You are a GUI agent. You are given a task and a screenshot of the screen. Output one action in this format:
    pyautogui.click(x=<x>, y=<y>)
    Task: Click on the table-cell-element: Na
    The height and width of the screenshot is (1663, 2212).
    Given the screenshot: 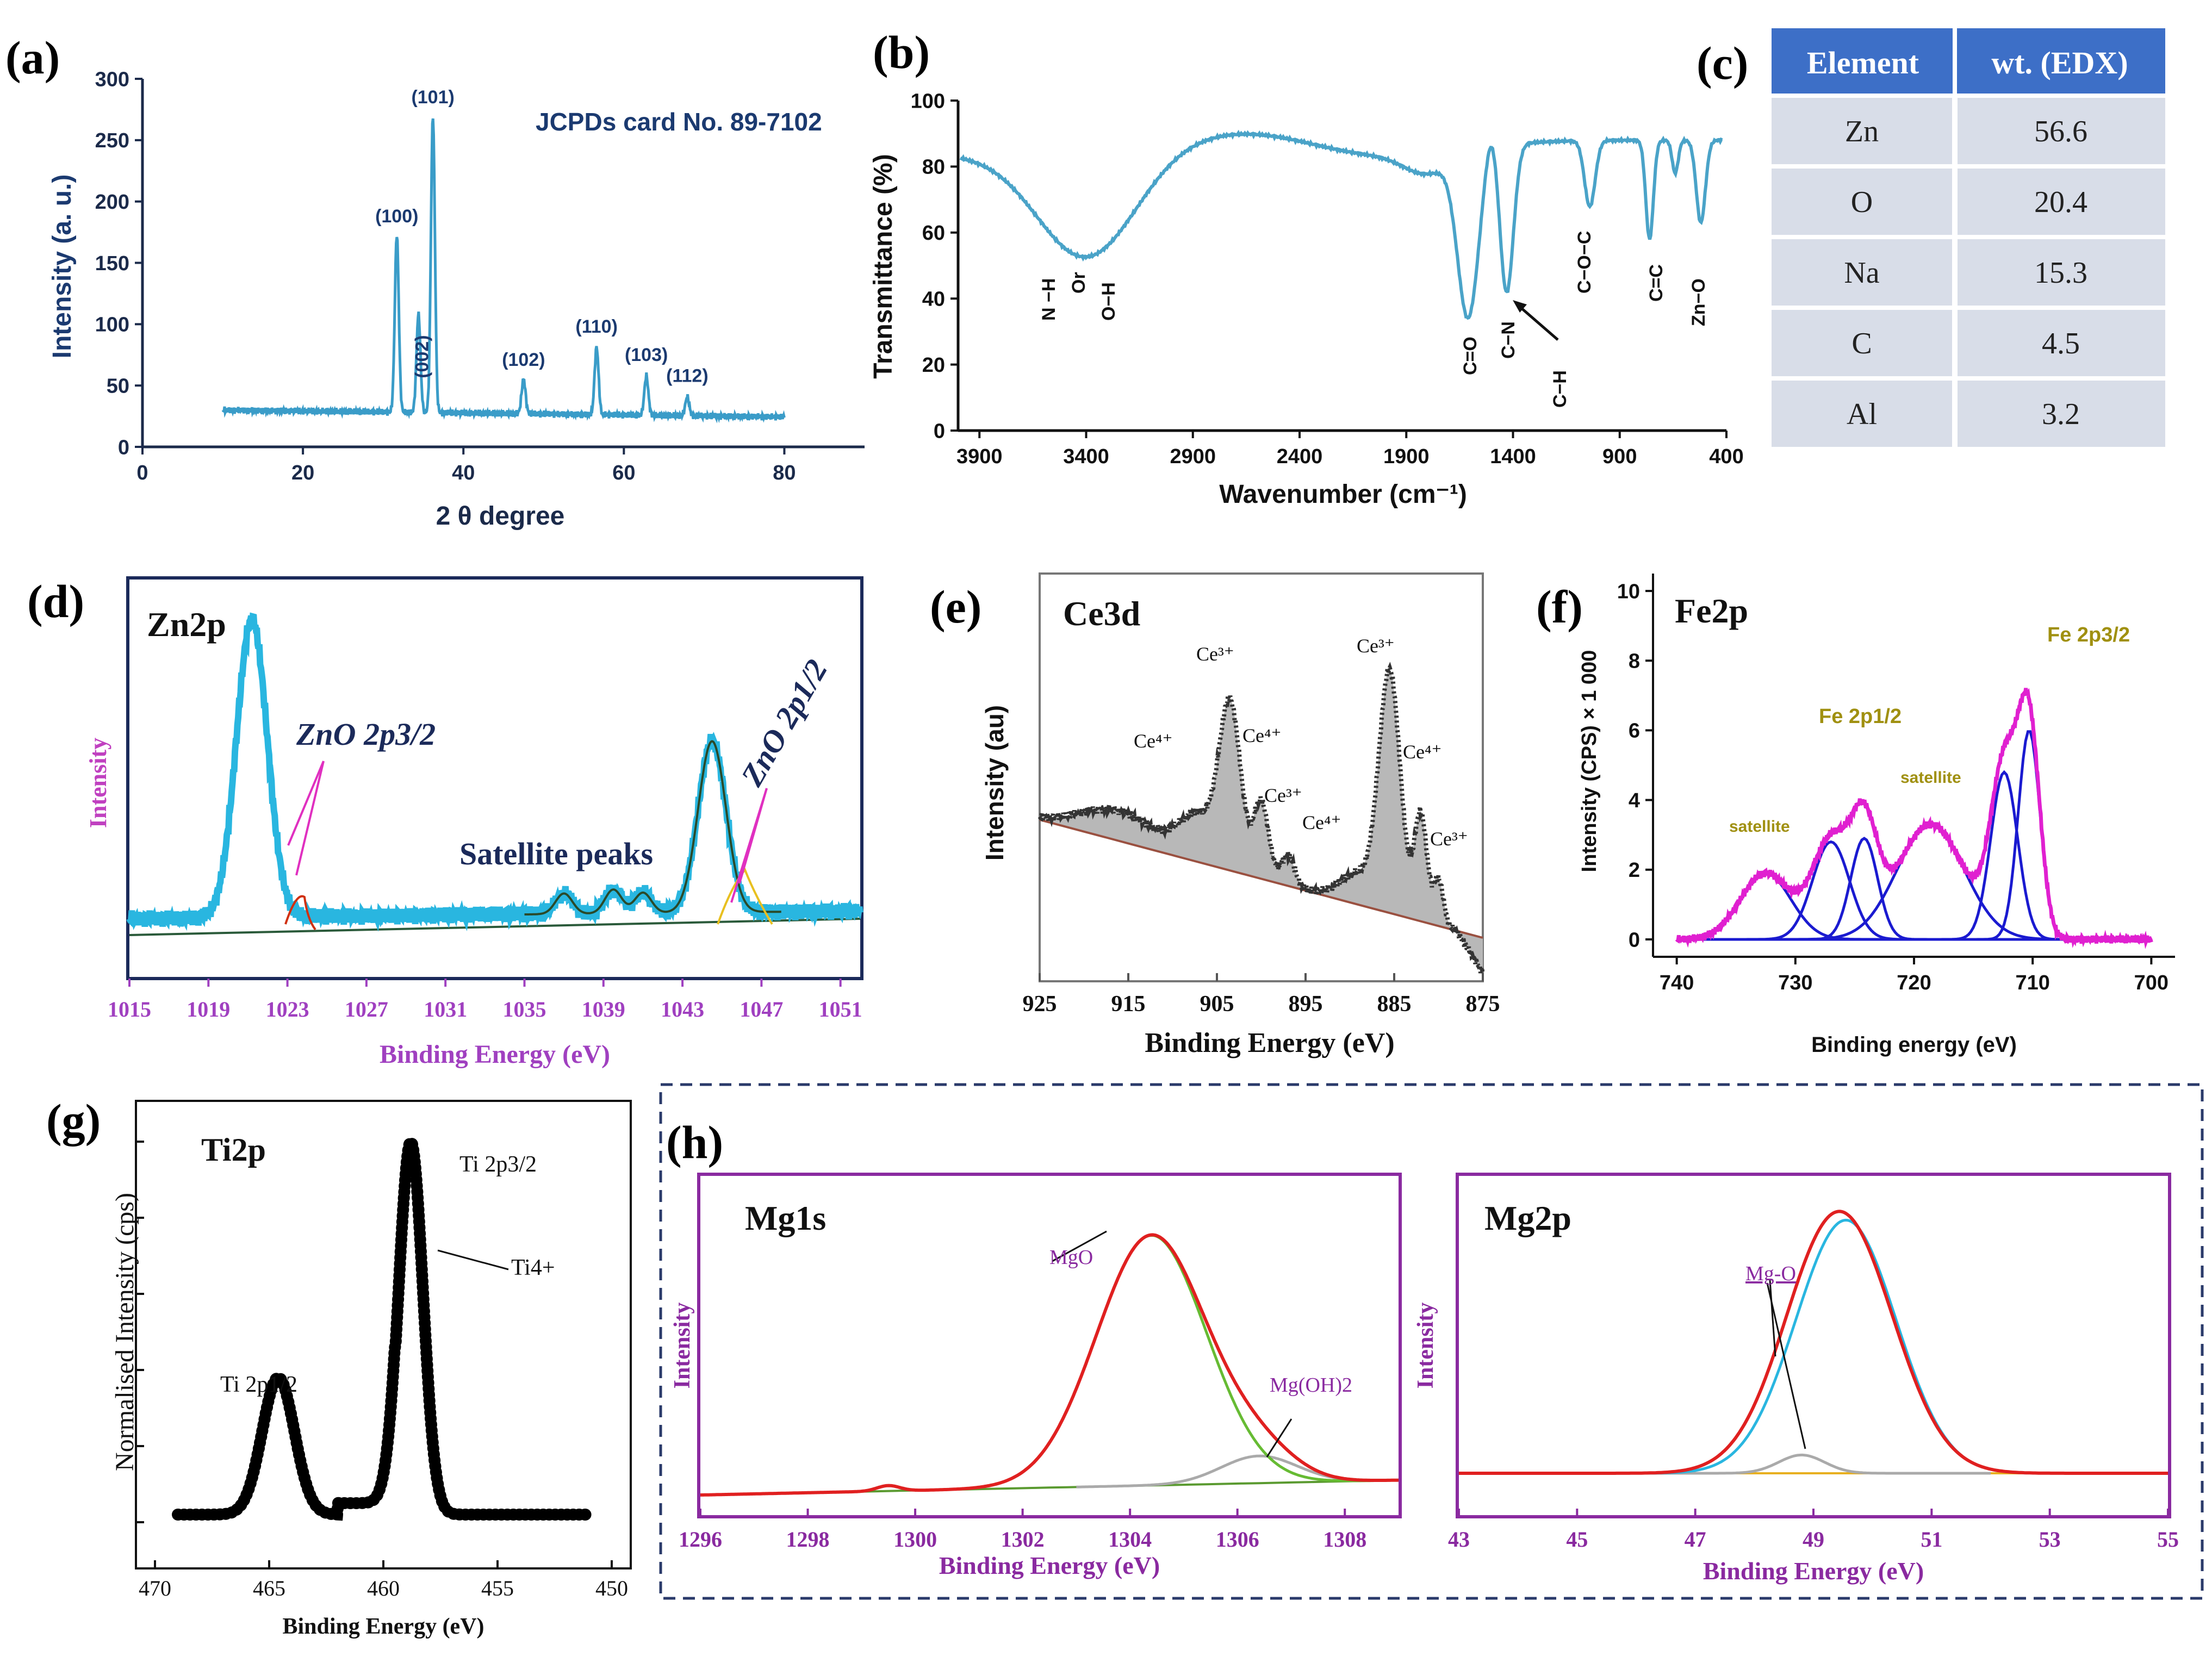 What is the action you would take?
    pyautogui.click(x=1861, y=273)
    